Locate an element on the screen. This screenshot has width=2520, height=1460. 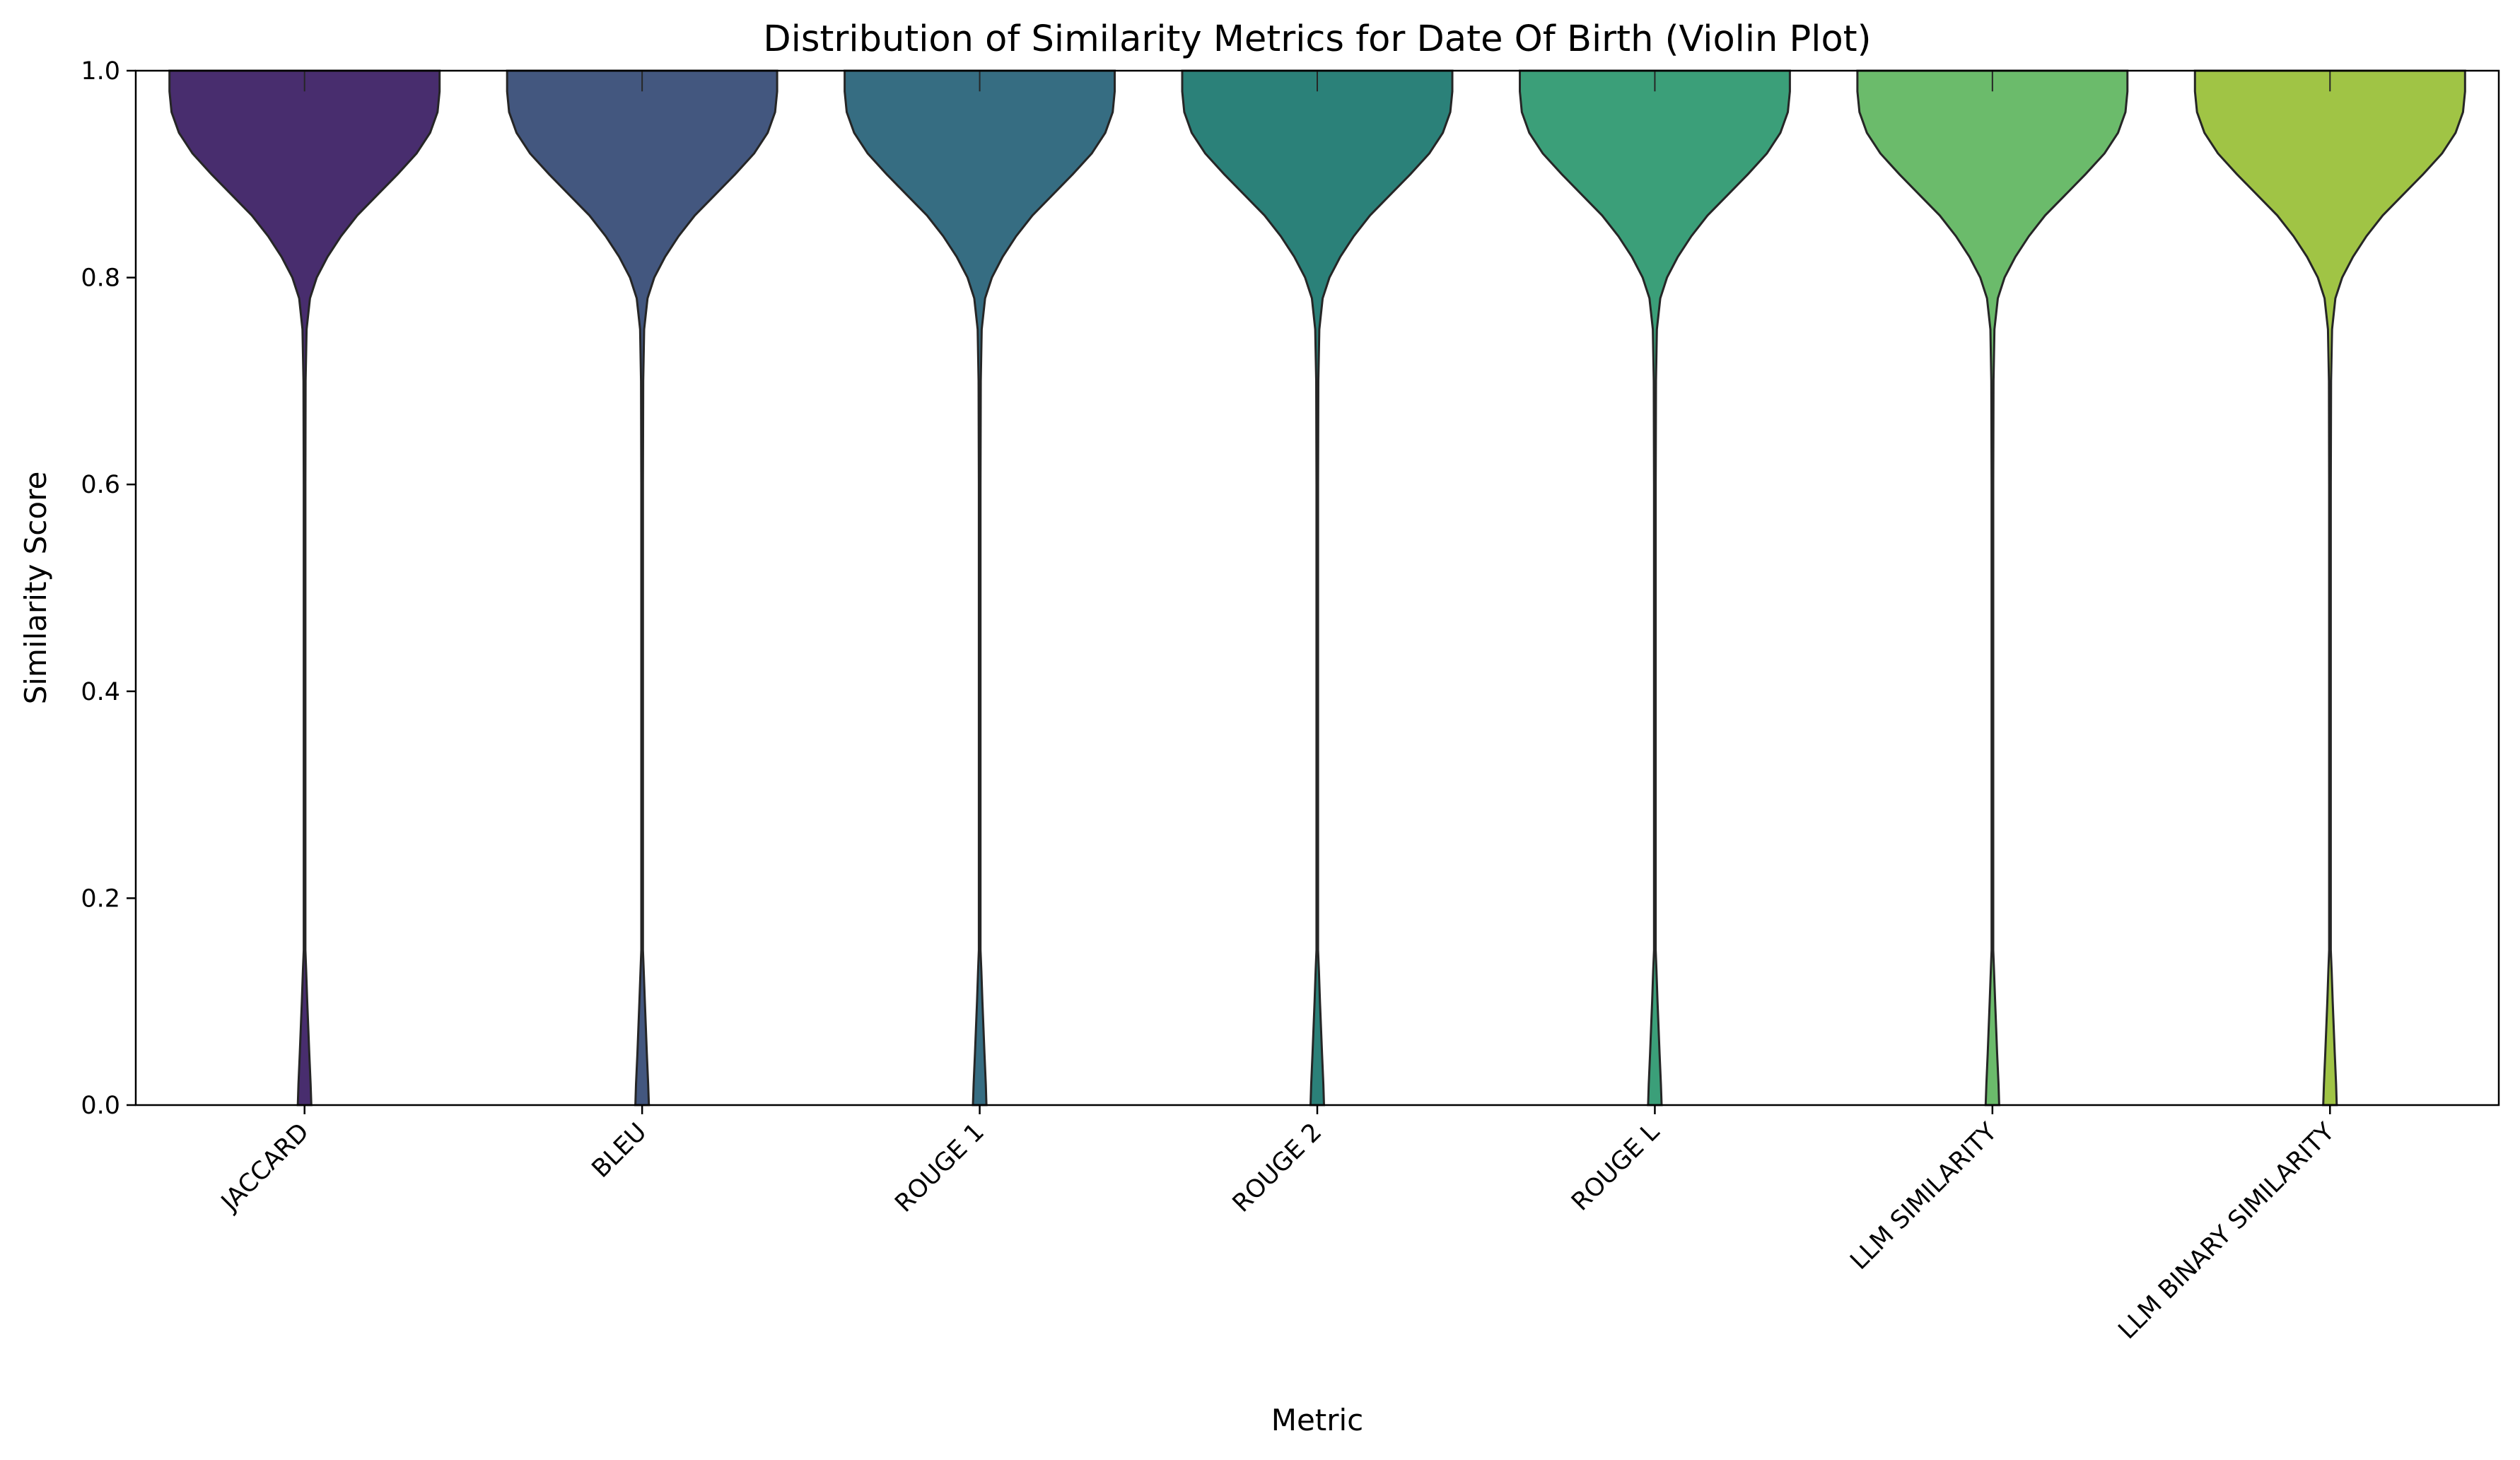
x-tick-label: LLM BINARY SIMILARITY is located at coordinates (2227, 1231).